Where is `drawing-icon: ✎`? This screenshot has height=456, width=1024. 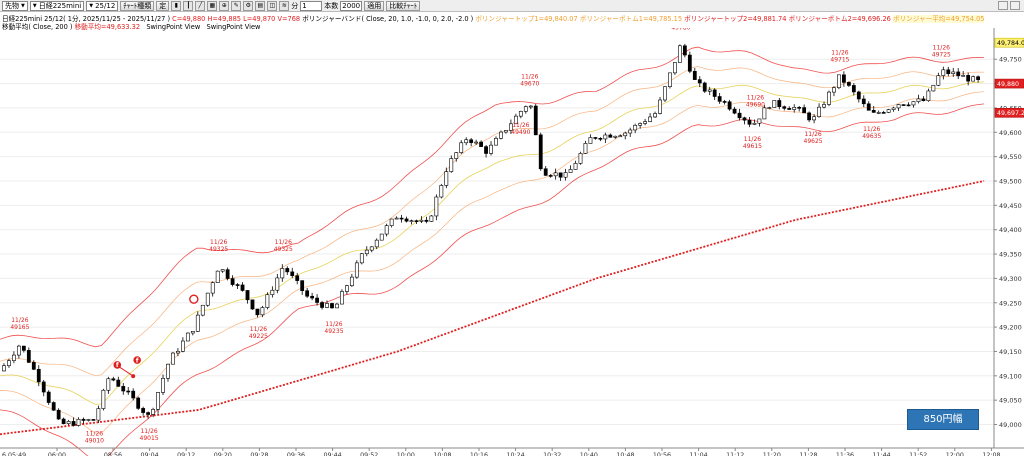
drawing-icon: ✎ is located at coordinates (236, 5).